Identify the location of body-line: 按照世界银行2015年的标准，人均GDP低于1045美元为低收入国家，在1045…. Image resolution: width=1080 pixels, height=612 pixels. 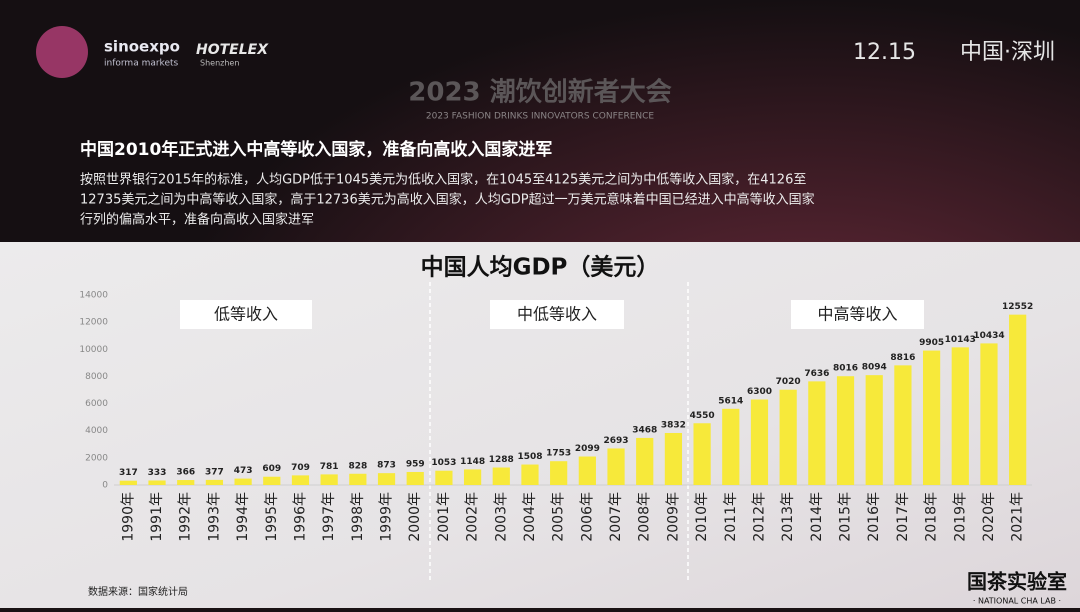
(443, 180).